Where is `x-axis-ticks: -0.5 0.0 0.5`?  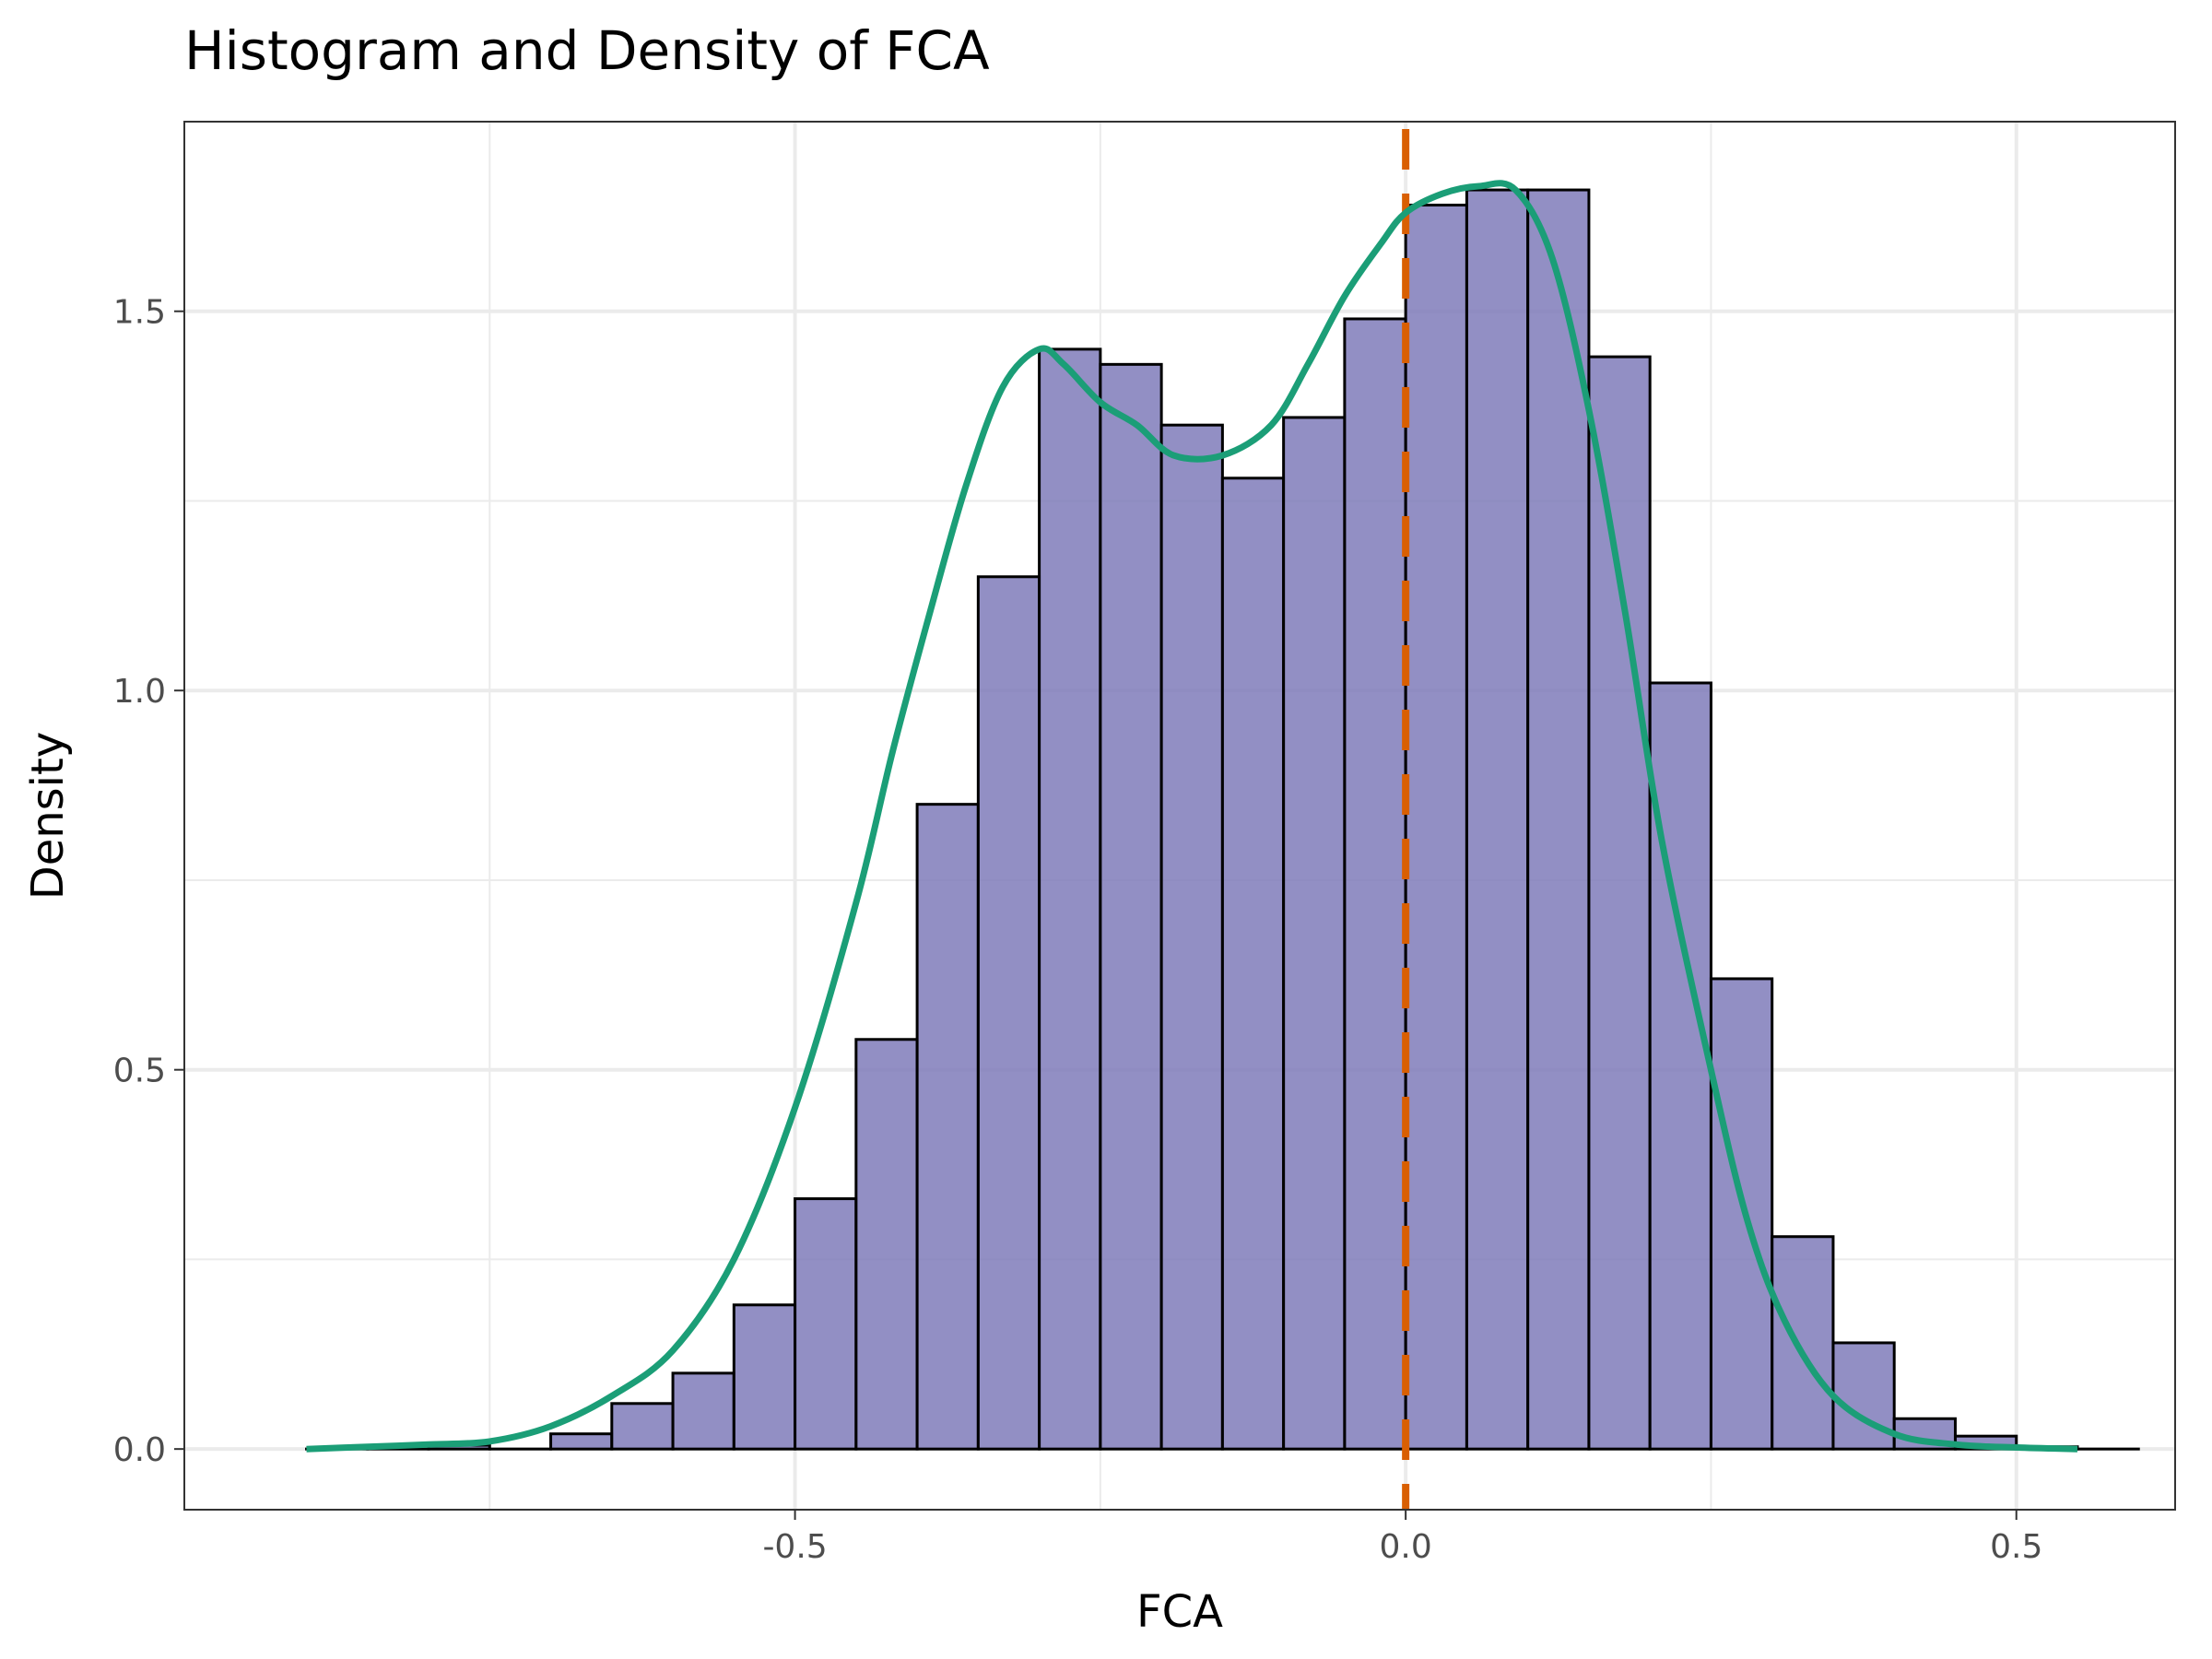 x-axis-ticks: -0.5 0.0 0.5 is located at coordinates (1402, 1538).